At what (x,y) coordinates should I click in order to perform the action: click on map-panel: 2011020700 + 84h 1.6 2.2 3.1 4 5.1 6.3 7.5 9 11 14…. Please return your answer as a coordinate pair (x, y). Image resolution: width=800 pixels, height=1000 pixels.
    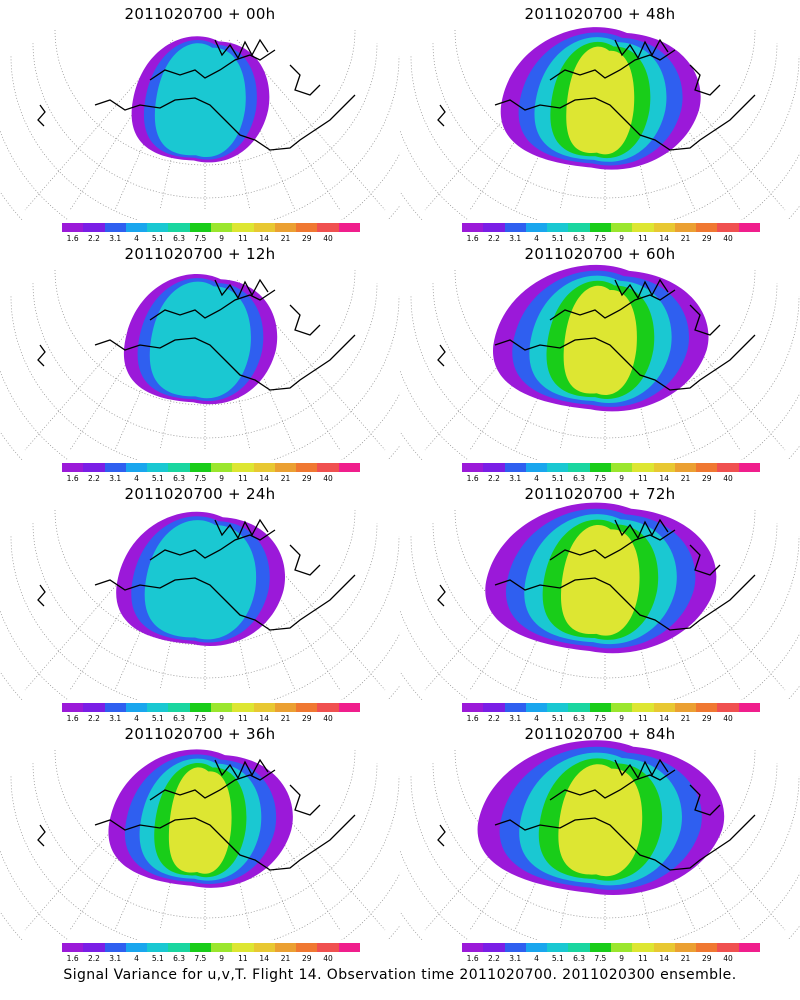
    Looking at the image, I should click on (600, 841).